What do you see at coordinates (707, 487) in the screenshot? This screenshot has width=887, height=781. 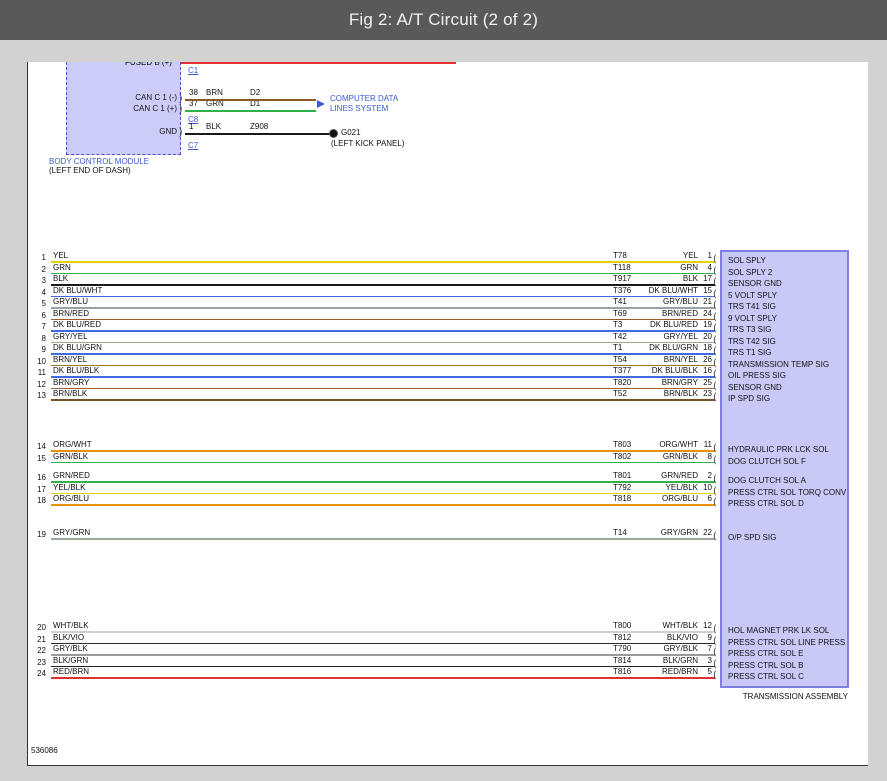 I see `wire-pin-number: 10` at bounding box center [707, 487].